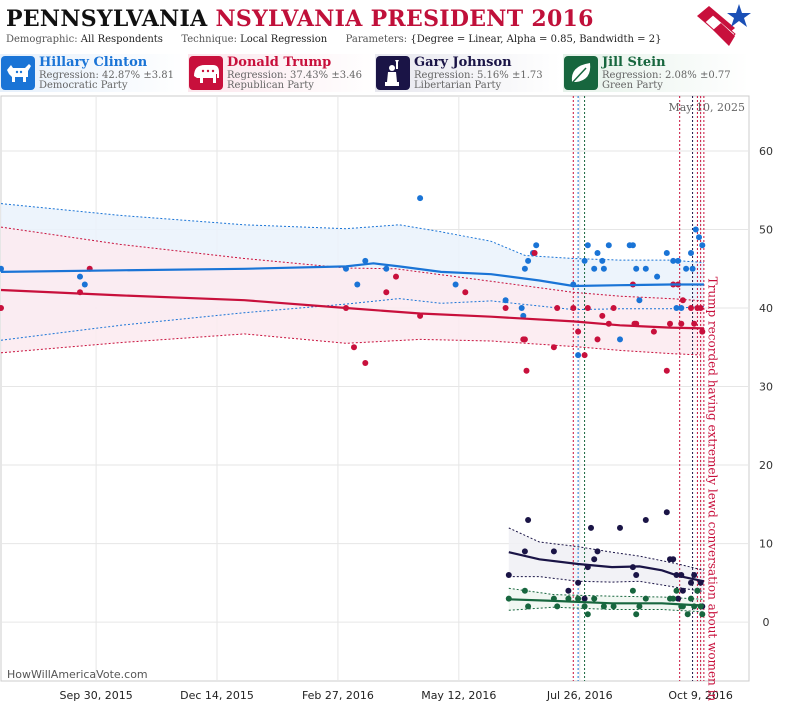  What do you see at coordinates (634, 62) in the screenshot?
I see `candidate-name: Jill Stein` at bounding box center [634, 62].